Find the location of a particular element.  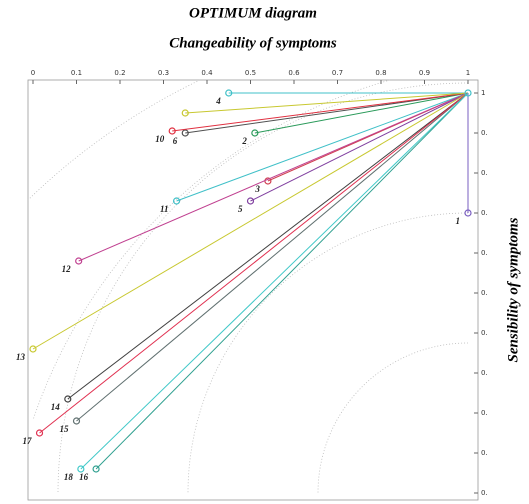

point-label: 4 is located at coordinates (218, 101).